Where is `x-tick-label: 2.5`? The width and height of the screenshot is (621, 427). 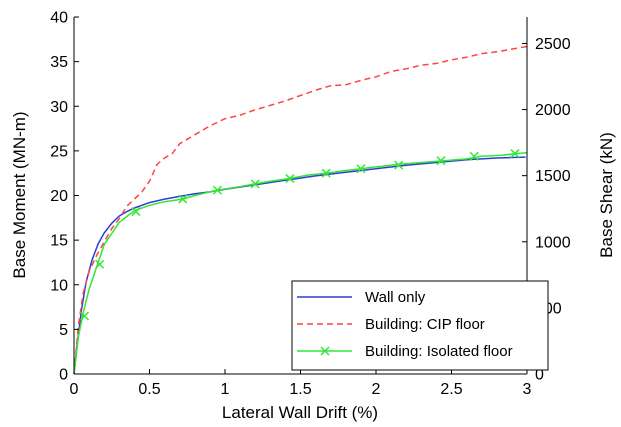 x-tick-label: 2.5 is located at coordinates (451, 389).